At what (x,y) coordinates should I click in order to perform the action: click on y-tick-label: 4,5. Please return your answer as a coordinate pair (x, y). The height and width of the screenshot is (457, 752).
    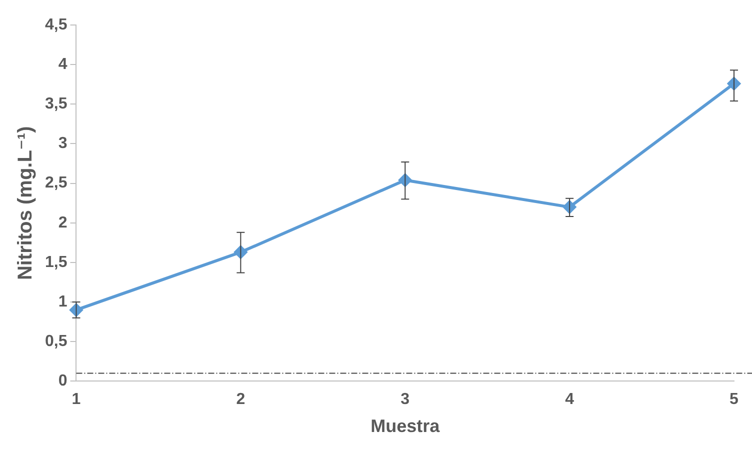
    Looking at the image, I should click on (56, 25).